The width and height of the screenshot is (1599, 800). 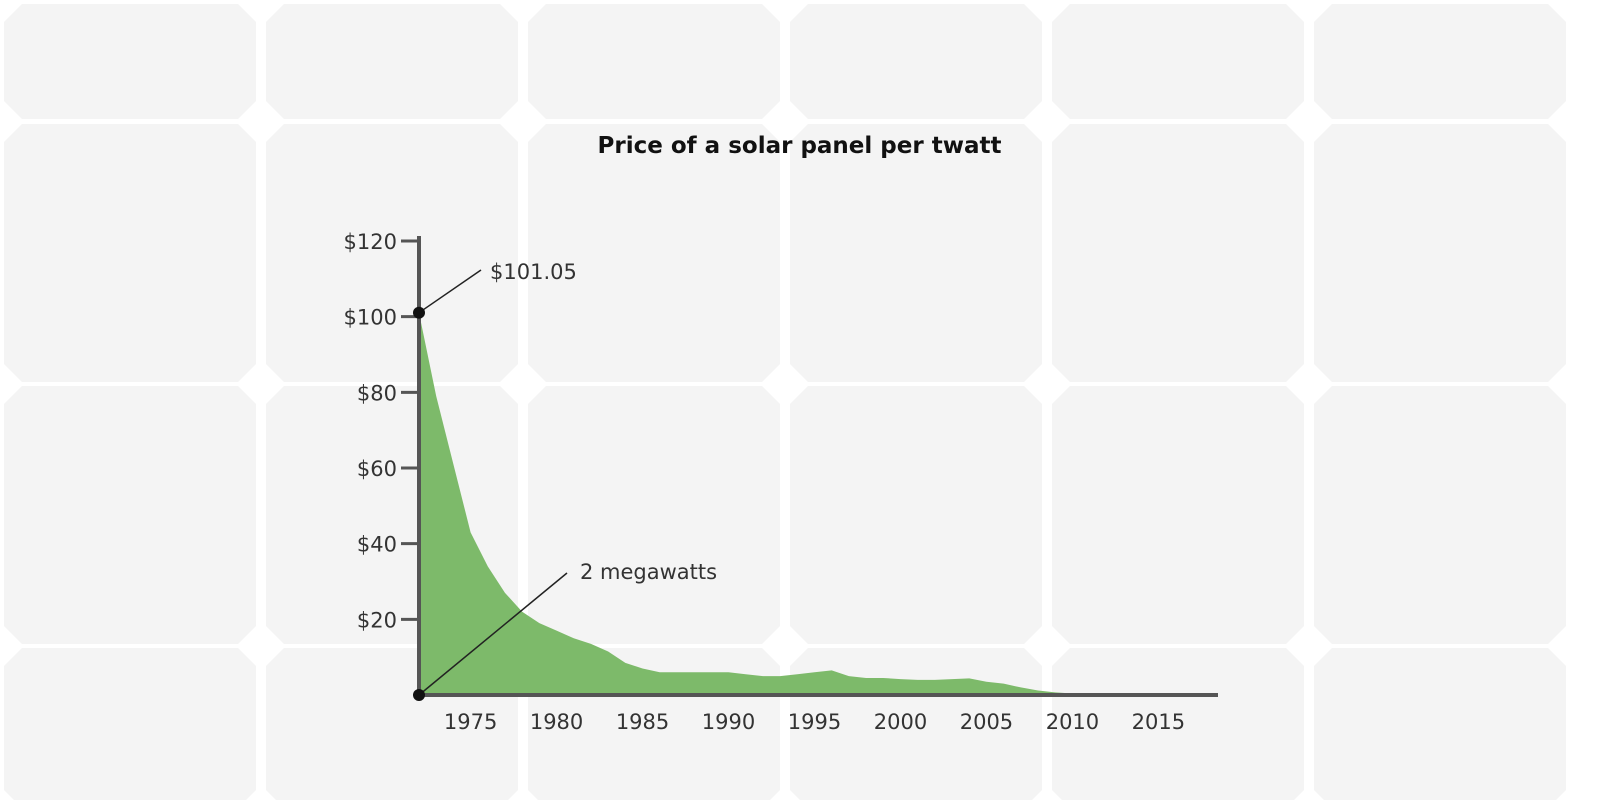 I want to click on x-tick-label: 2010, so click(x=1072, y=722).